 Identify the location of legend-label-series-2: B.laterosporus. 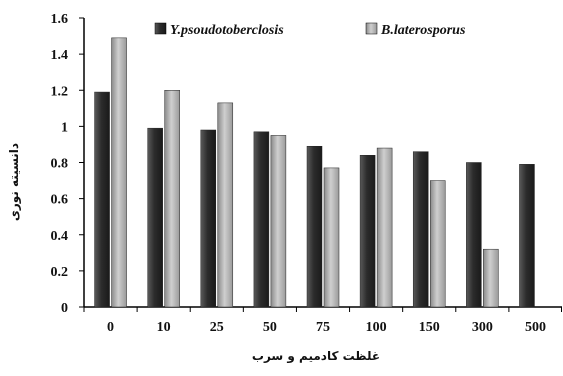
(423, 30).